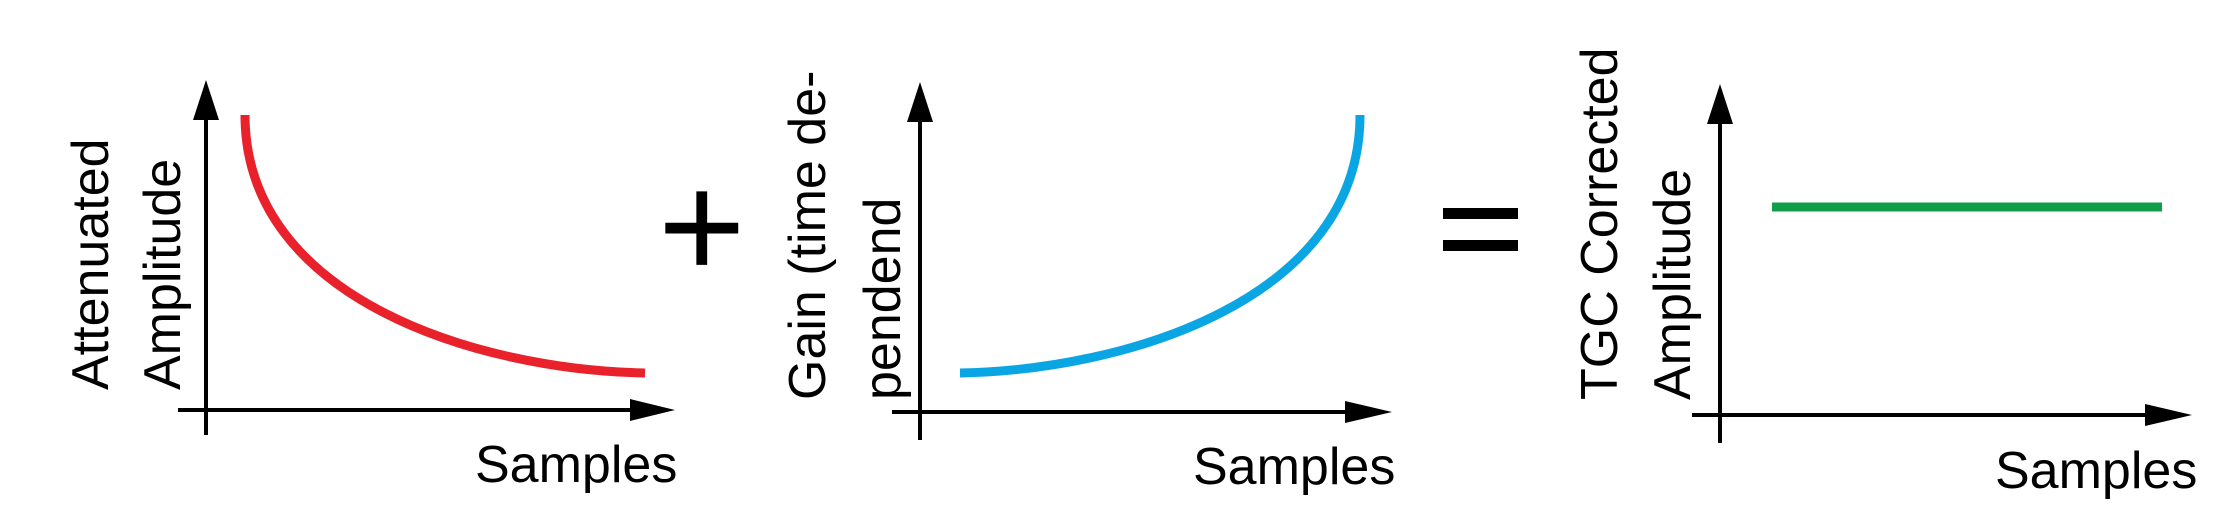  Describe the element at coordinates (883, 299) in the screenshot. I see `y-axis-label-line-2: pendend` at that location.